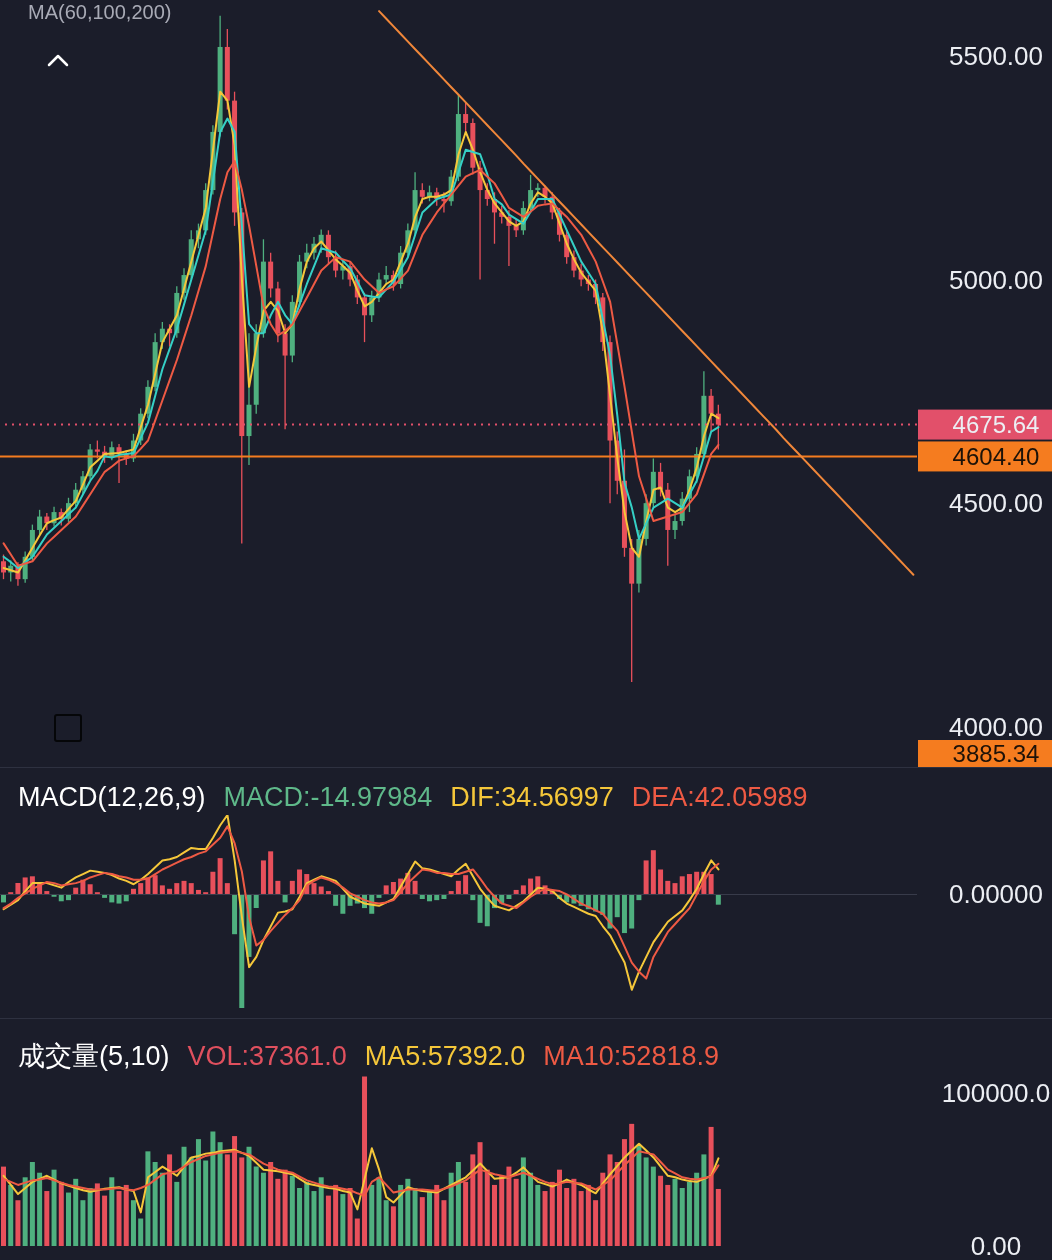 Image resolution: width=1052 pixels, height=1260 pixels. Describe the element at coordinates (996, 55) in the screenshot. I see `y-tick-label: 5500.00` at that location.